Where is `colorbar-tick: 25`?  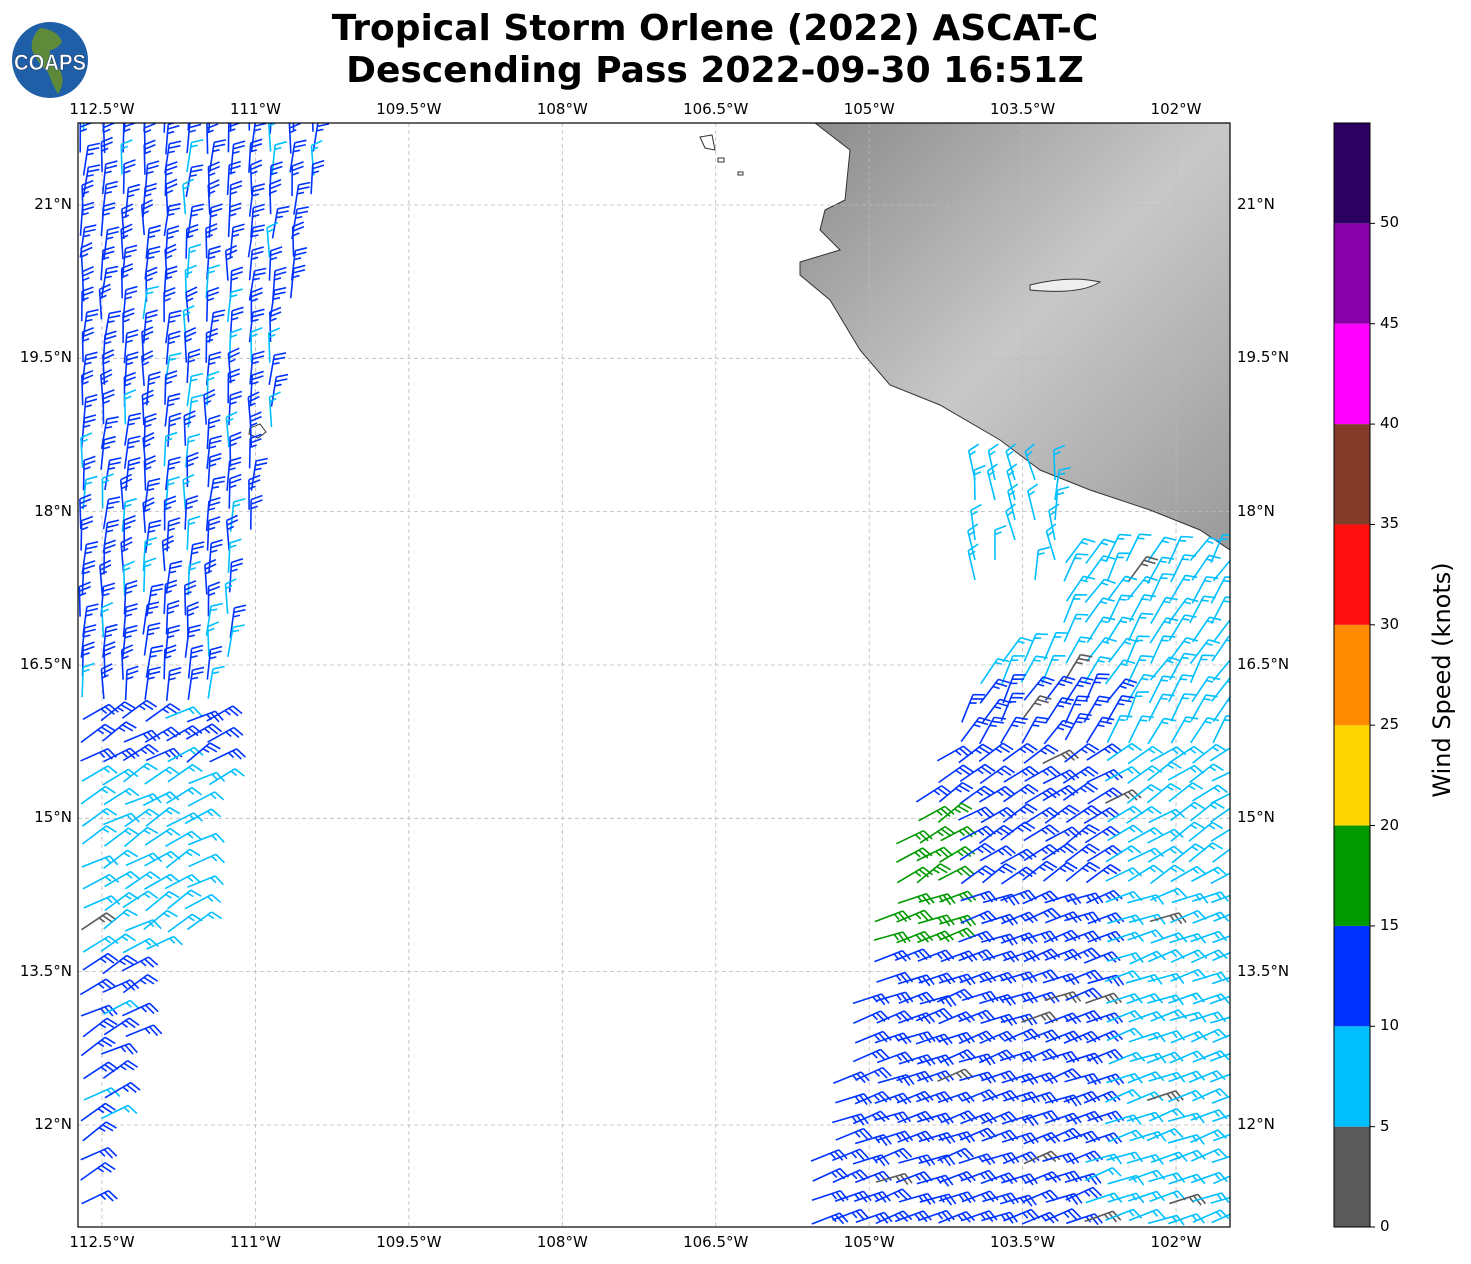 colorbar-tick: 25 is located at coordinates (1390, 724).